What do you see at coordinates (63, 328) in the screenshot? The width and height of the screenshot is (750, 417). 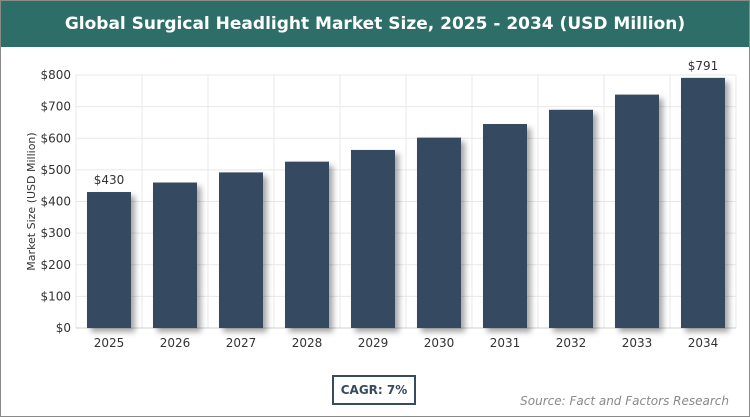 I see `y-tick-label: $0` at bounding box center [63, 328].